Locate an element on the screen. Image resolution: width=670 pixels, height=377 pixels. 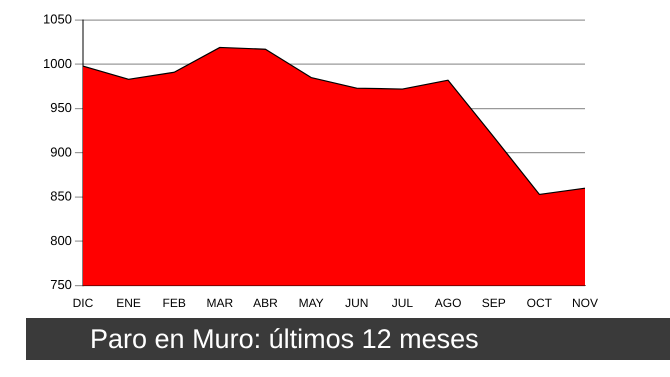
y-tick-label: 950 is located at coordinates (61, 108).